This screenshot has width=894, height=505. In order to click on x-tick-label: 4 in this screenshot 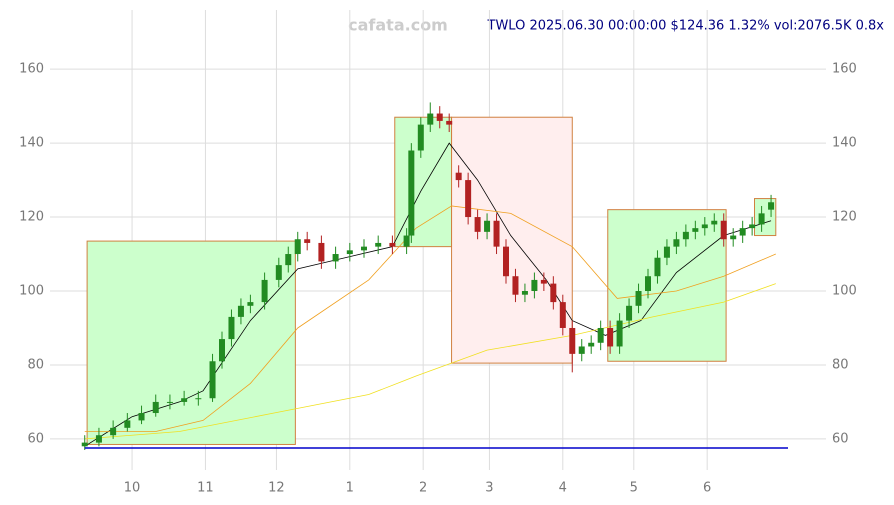, I will do `click(563, 488)`.